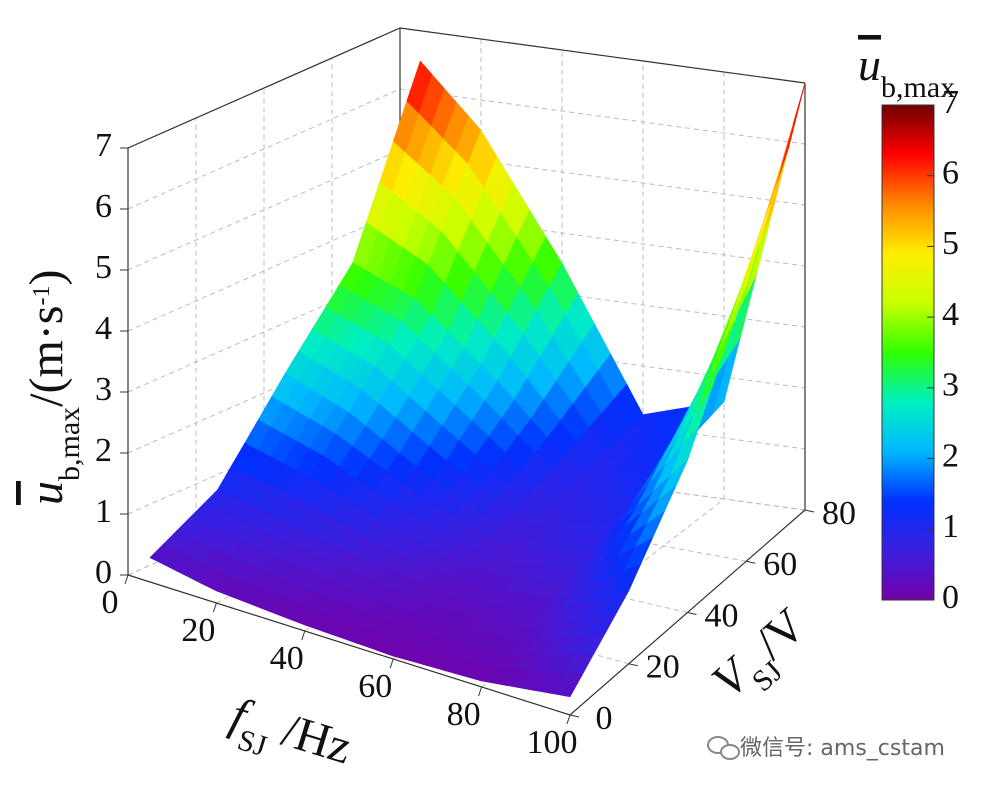 The image size is (981, 790). Describe the element at coordinates (780, 564) in the screenshot. I see `y-tick-label: 60` at that location.